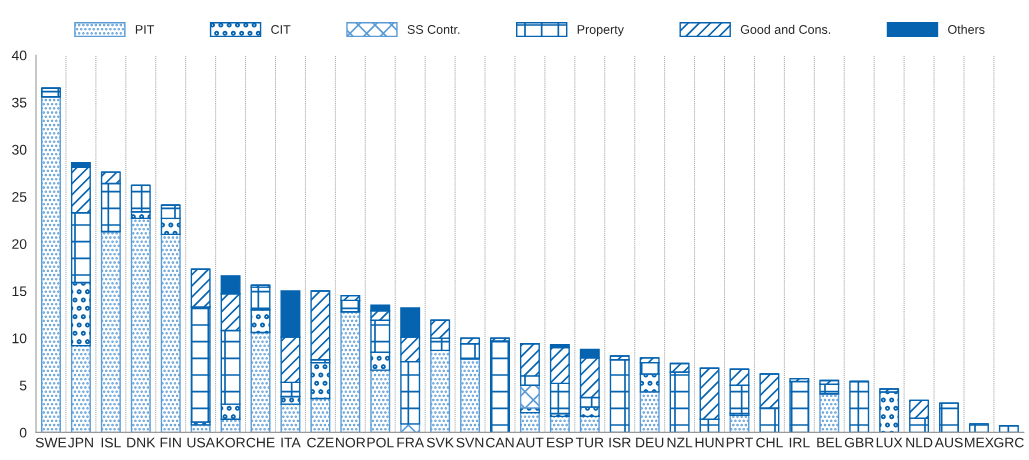 The width and height of the screenshot is (1029, 460). What do you see at coordinates (80, 442) in the screenshot?
I see `x-tick-label: JPN` at bounding box center [80, 442].